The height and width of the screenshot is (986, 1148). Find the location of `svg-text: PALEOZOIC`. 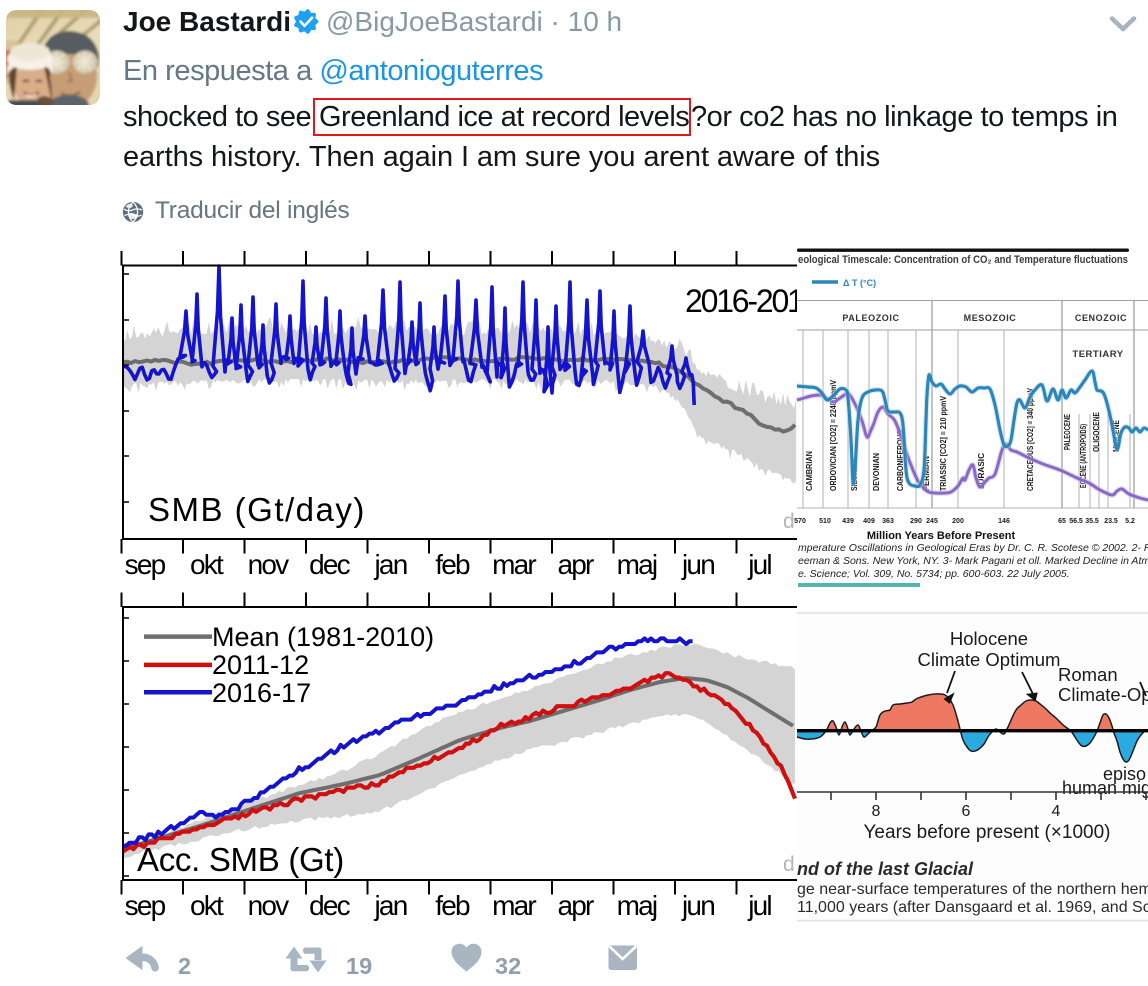

svg-text: PALEOZOIC is located at coordinates (870, 318).